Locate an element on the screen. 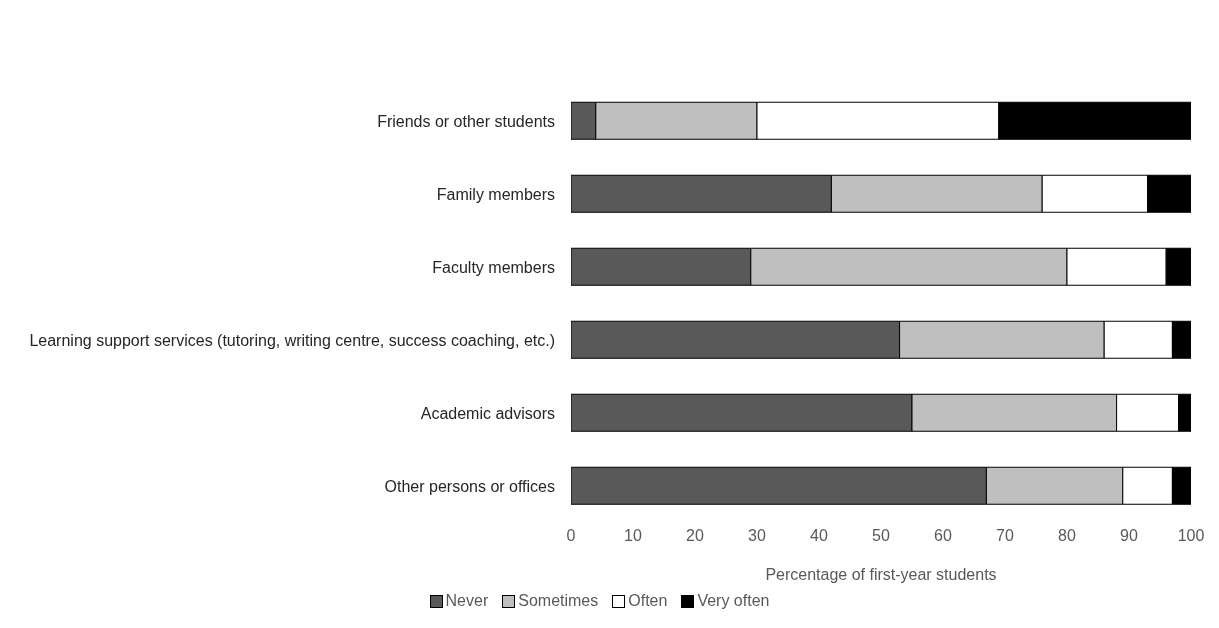  y-tick-label: Faculty members is located at coordinates (493, 266).